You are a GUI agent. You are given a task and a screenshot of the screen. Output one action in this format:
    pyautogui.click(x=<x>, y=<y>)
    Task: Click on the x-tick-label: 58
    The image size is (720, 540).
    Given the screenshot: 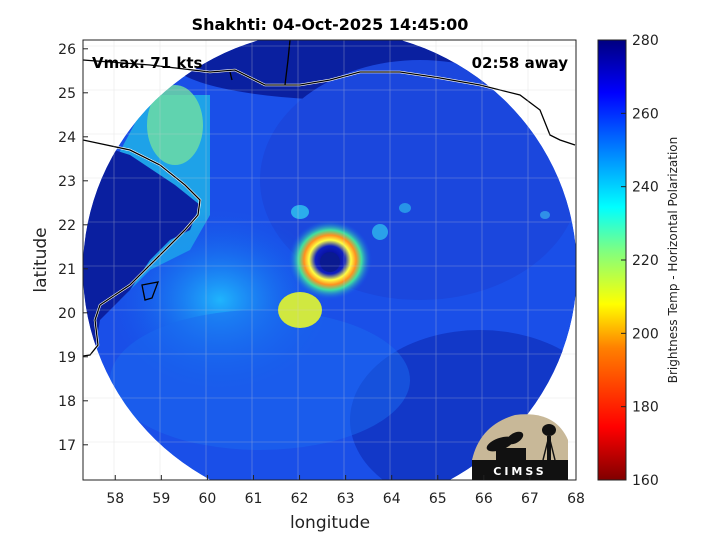 What is the action you would take?
    pyautogui.click(x=115, y=499)
    